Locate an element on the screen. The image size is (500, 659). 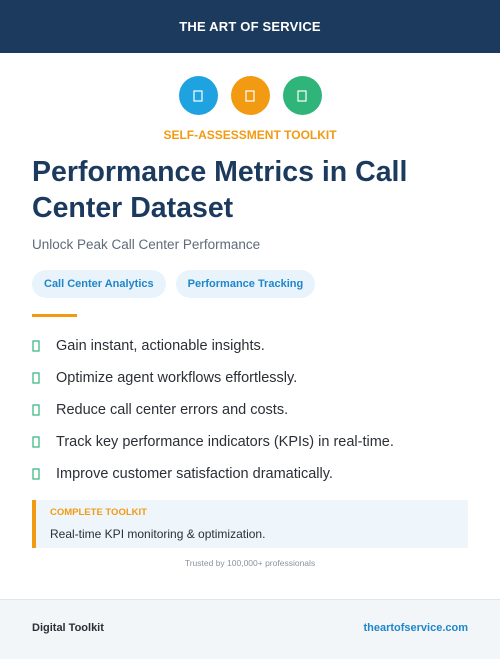
icon-row is located at coordinates (250, 95).